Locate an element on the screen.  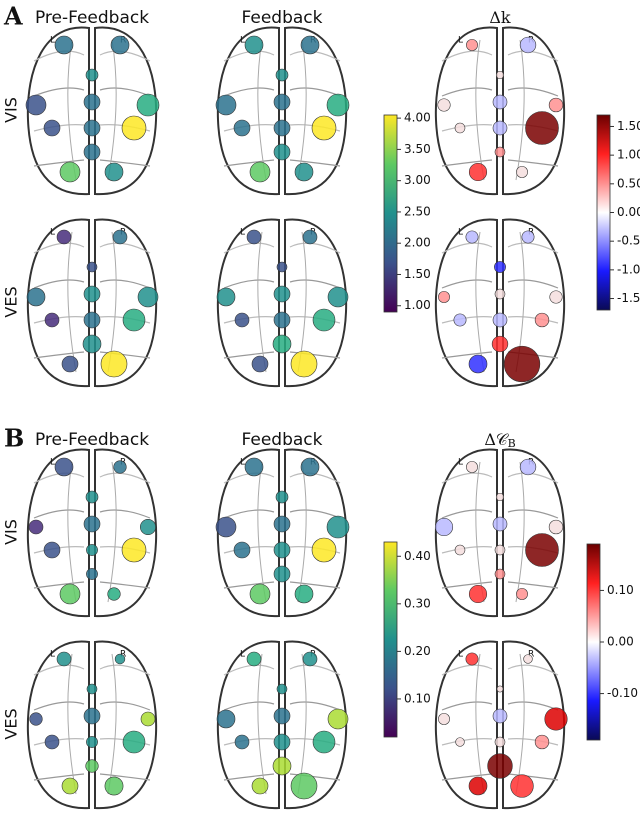
column-title: Δk is located at coordinates (500, 17).